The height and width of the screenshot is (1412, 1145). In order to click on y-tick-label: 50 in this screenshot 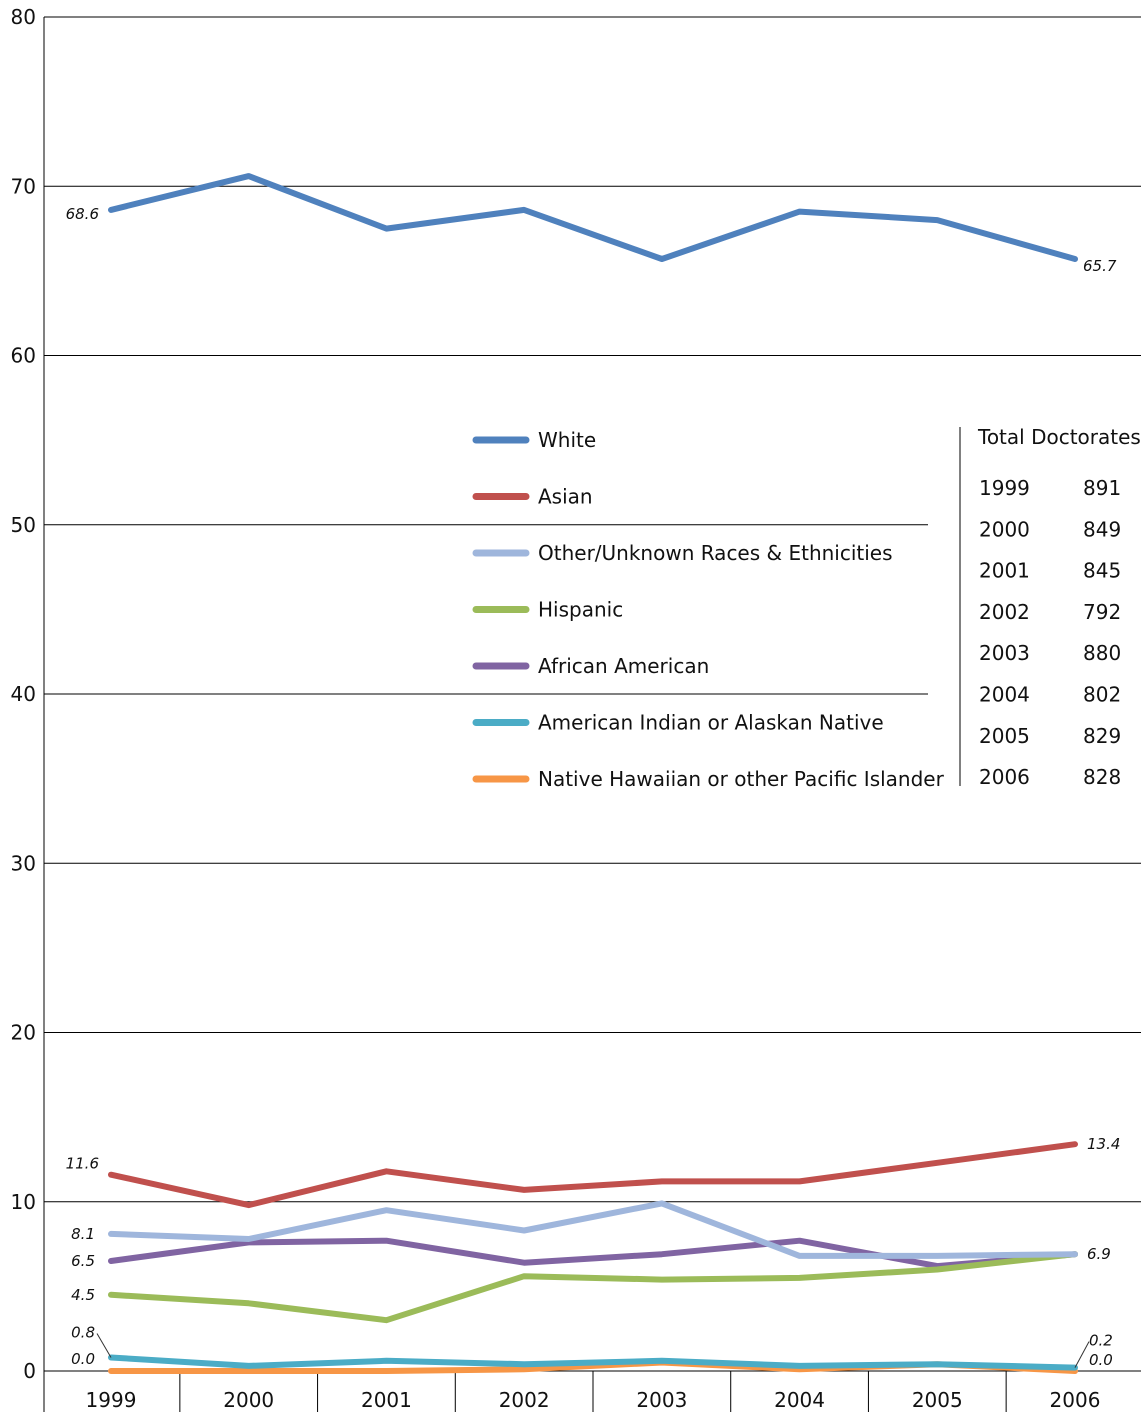, I will do `click(23, 525)`.